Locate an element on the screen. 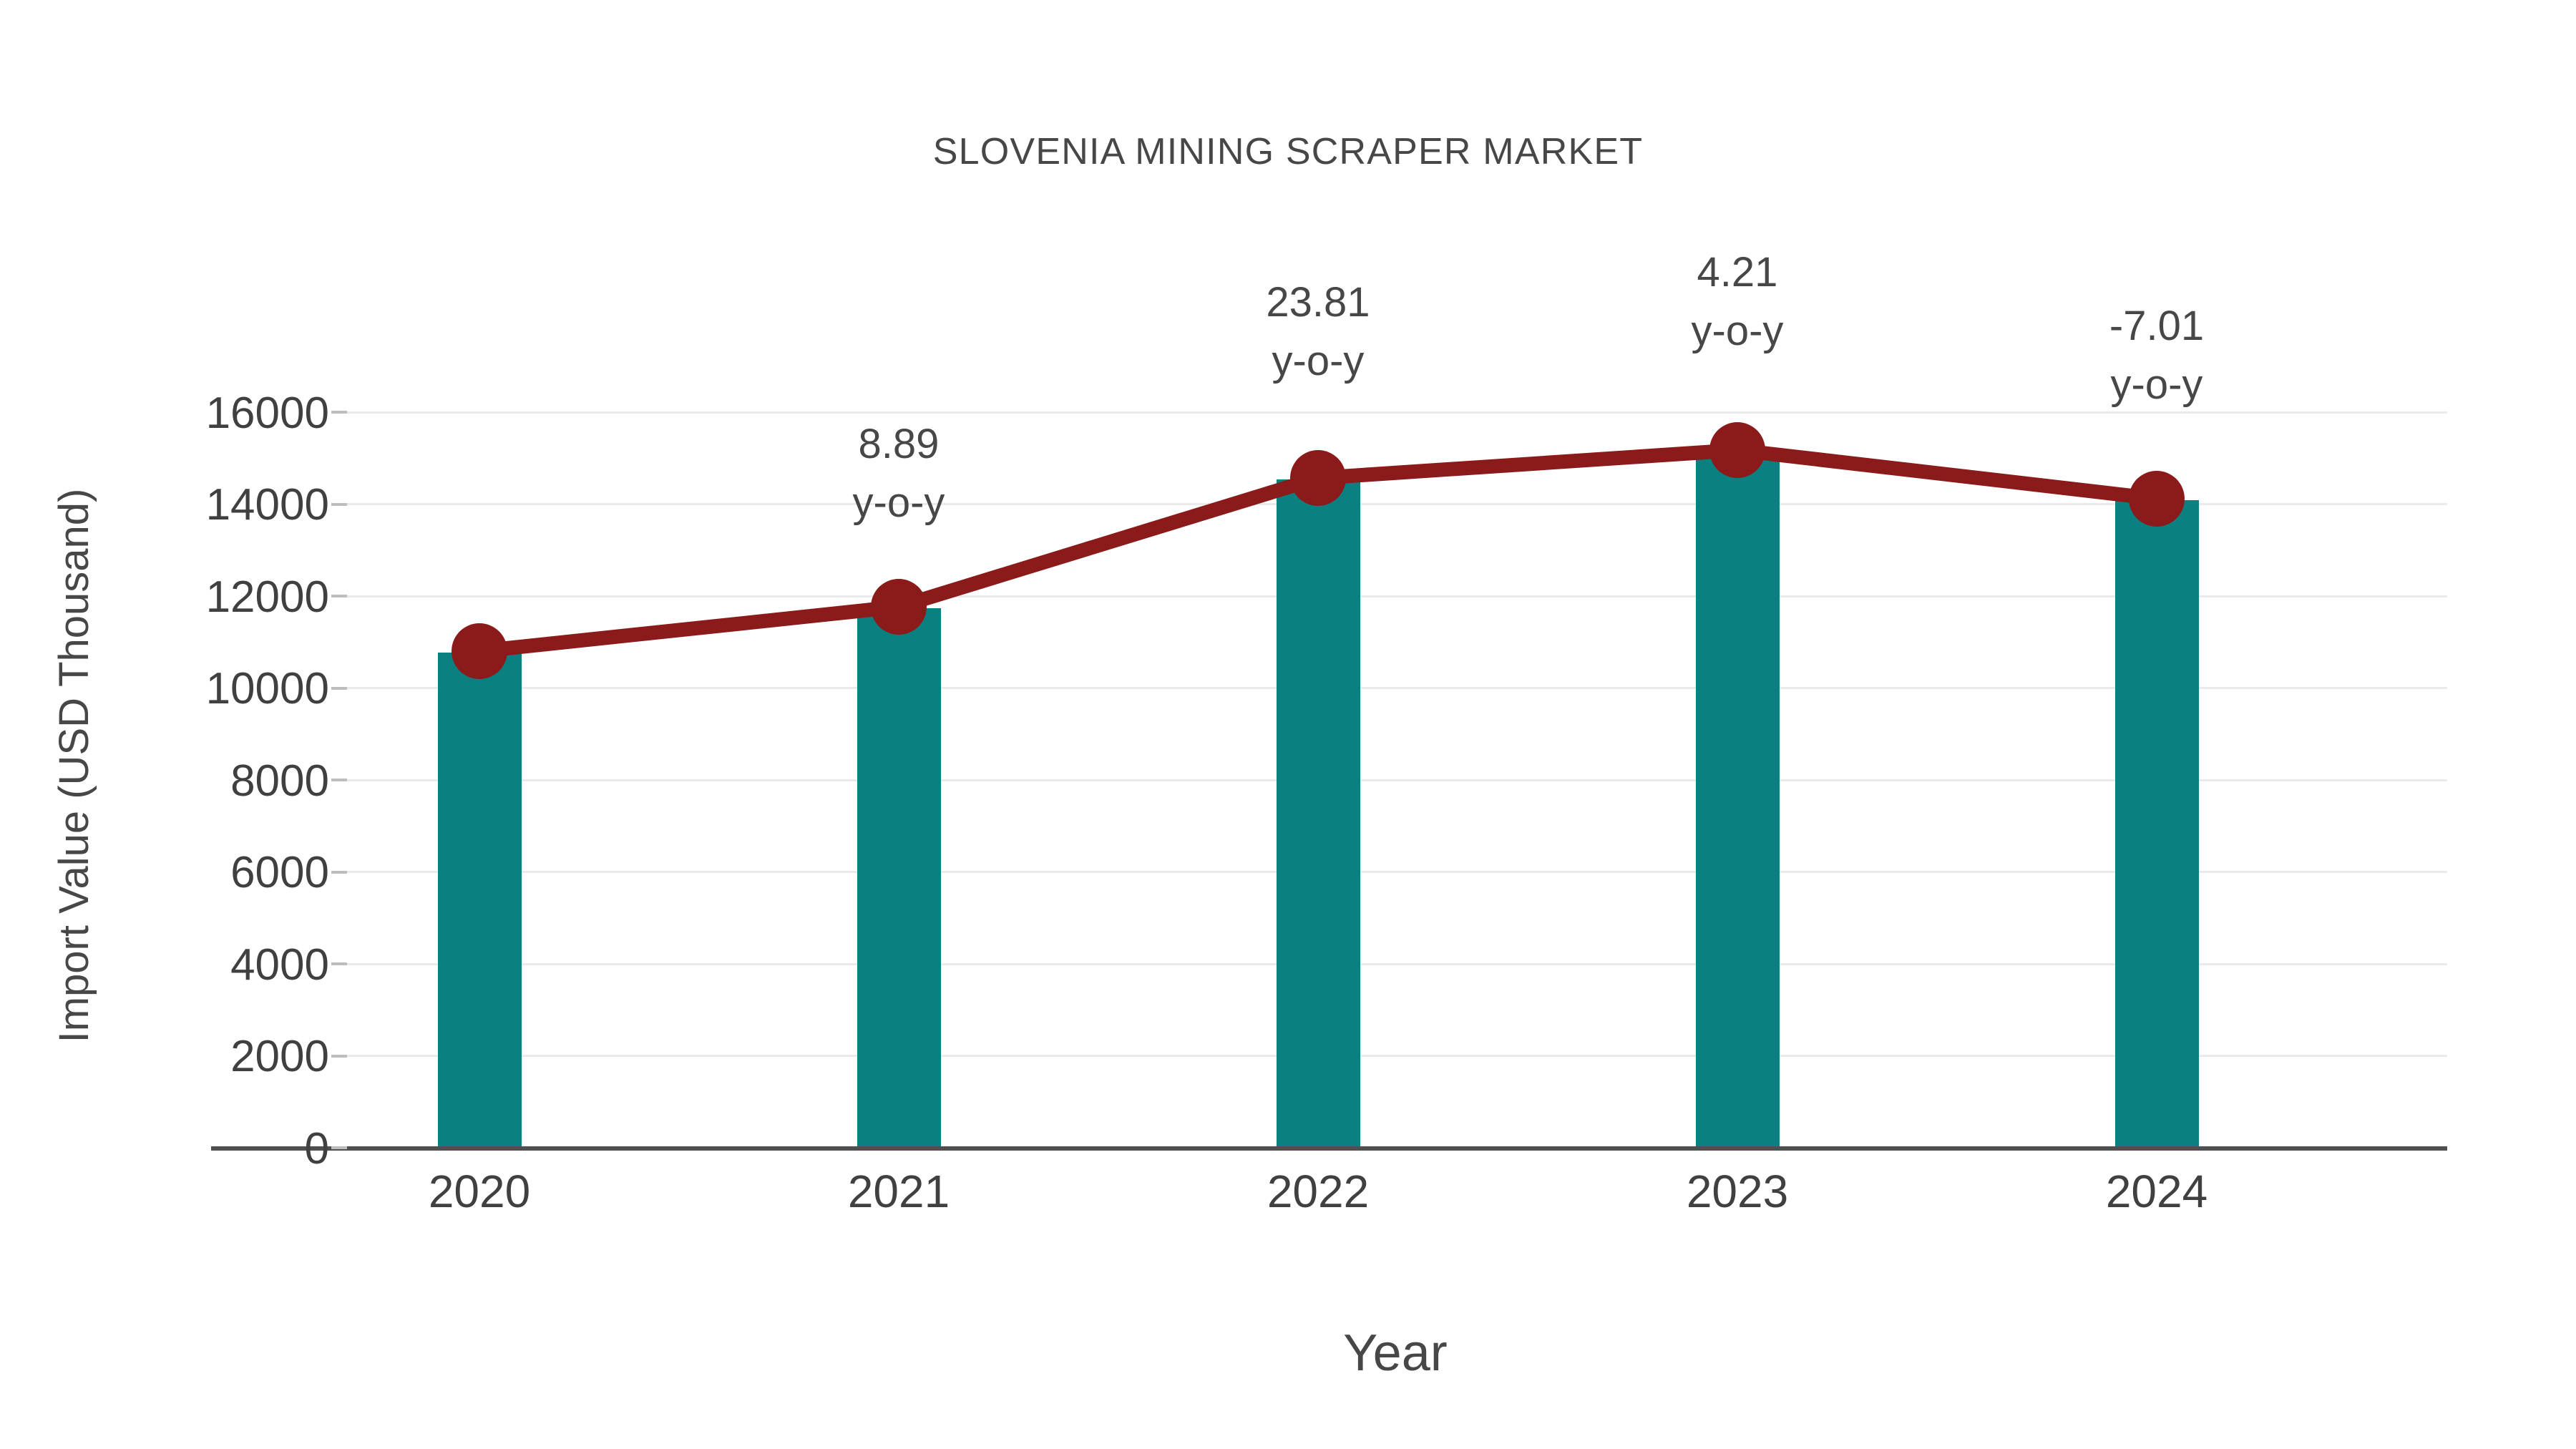  annotation-2023-unit: y-o-y is located at coordinates (1737, 331).